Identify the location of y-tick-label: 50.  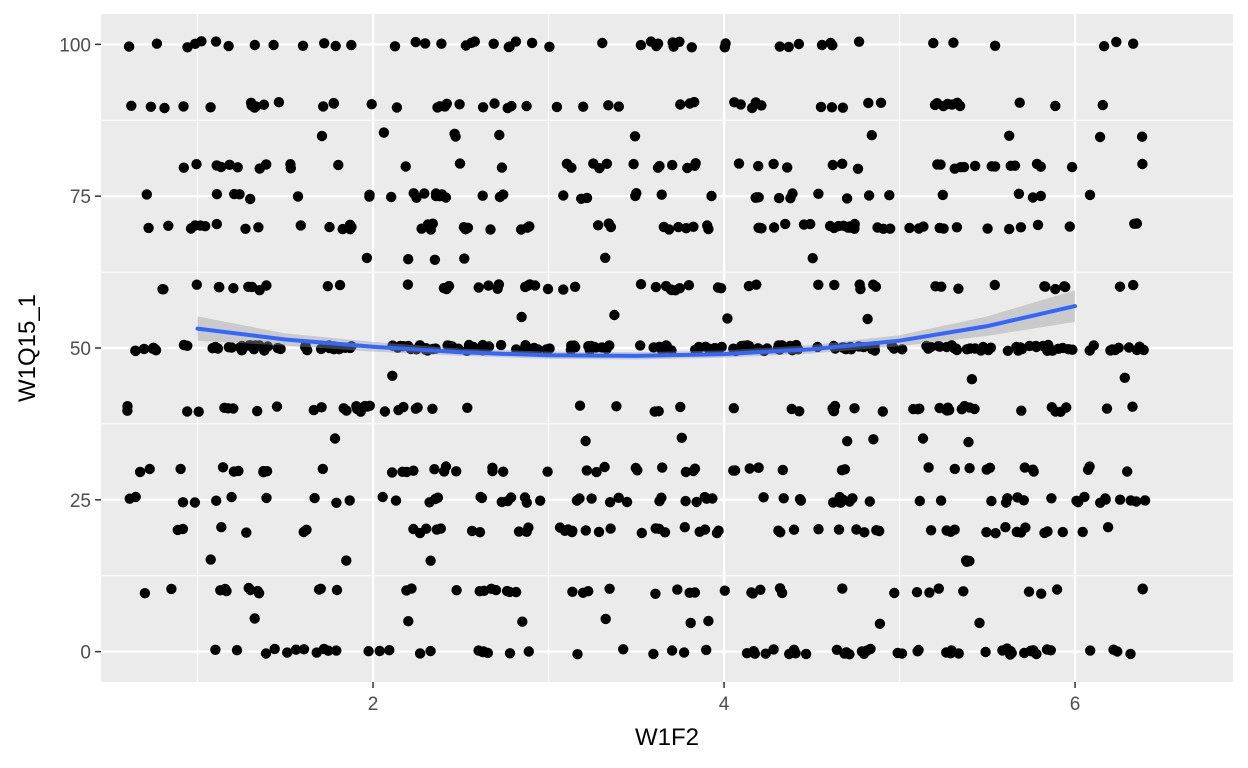
(80, 349).